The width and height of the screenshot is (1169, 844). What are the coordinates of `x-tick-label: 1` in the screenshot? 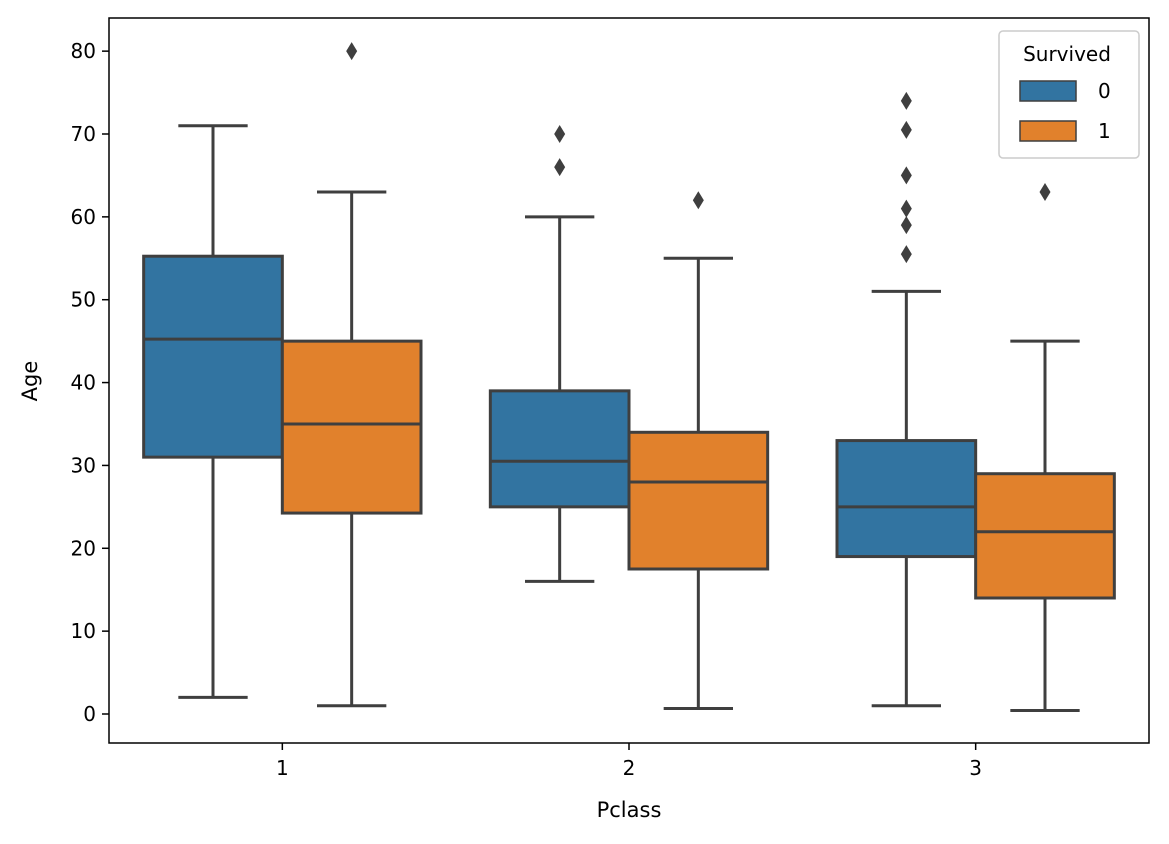 It's located at (282, 768).